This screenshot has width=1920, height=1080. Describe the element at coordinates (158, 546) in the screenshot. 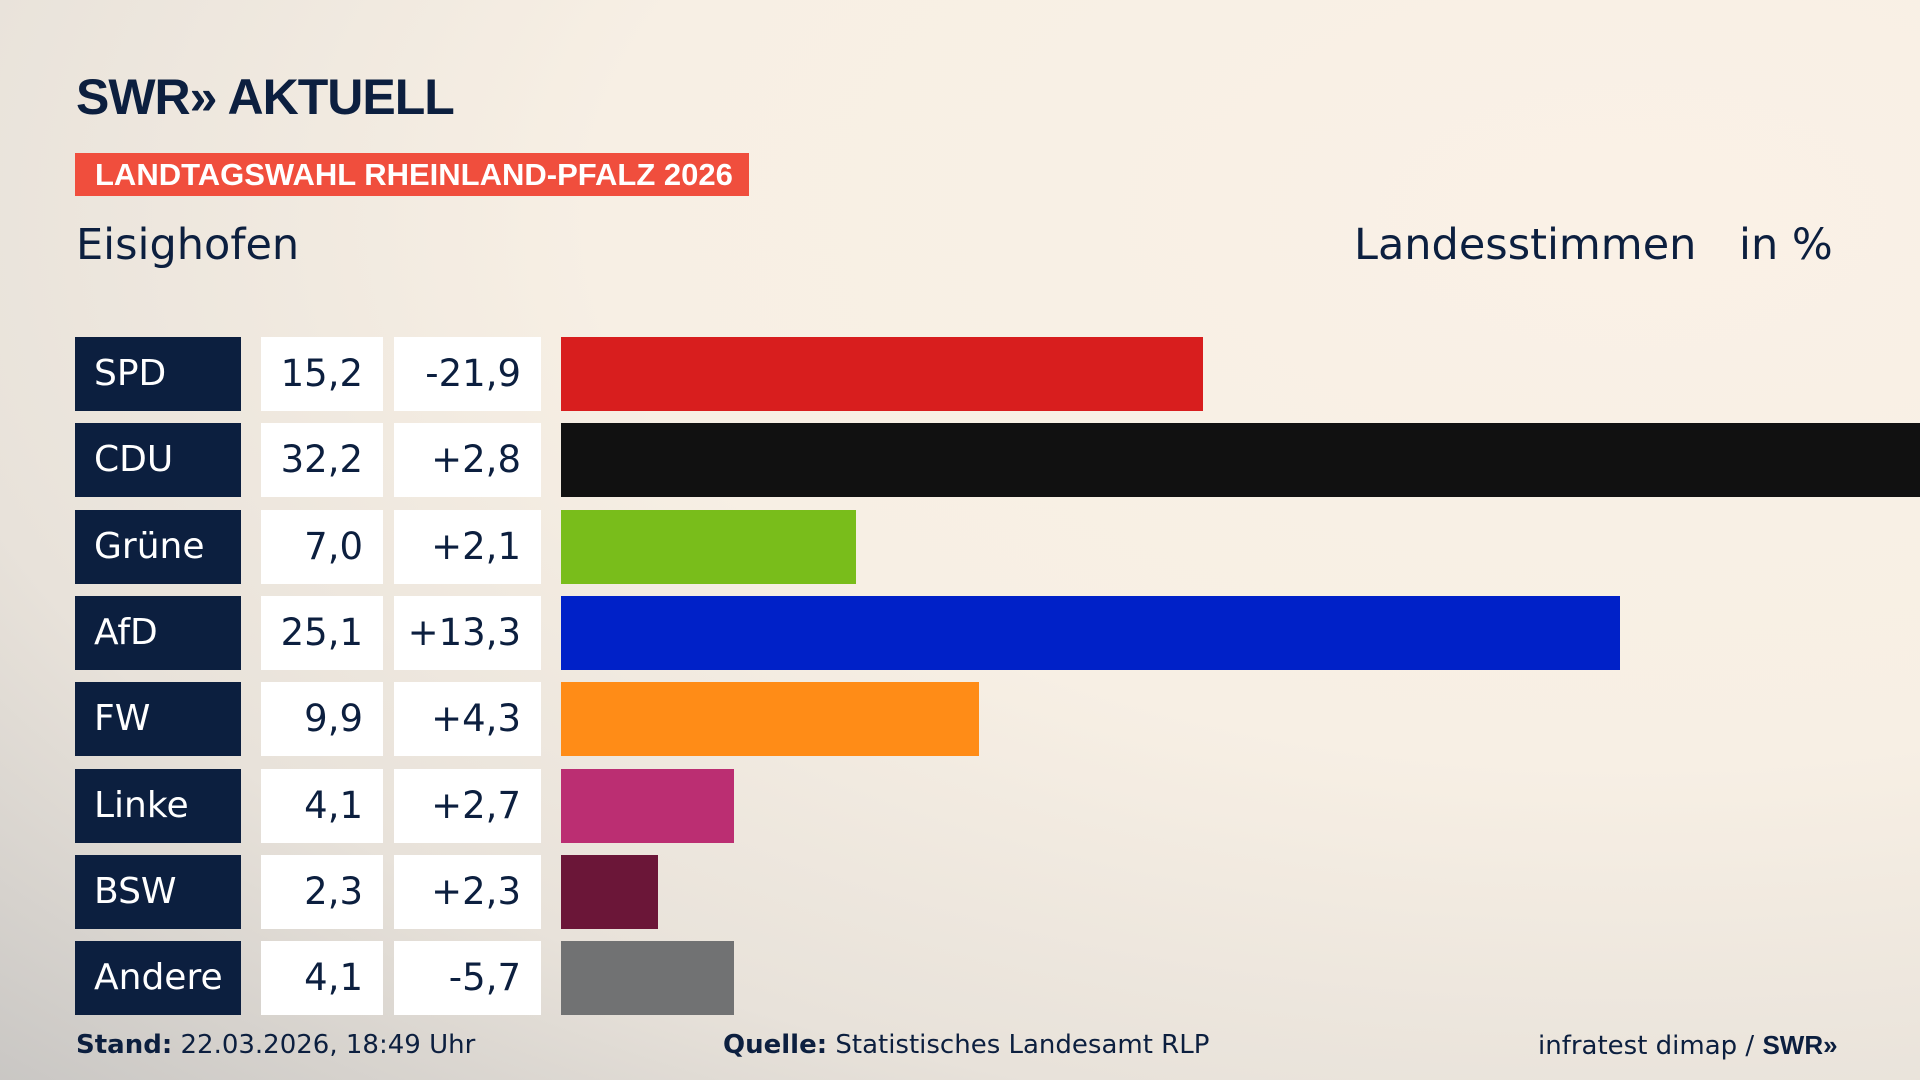

I see `party-label: Grüne` at that location.